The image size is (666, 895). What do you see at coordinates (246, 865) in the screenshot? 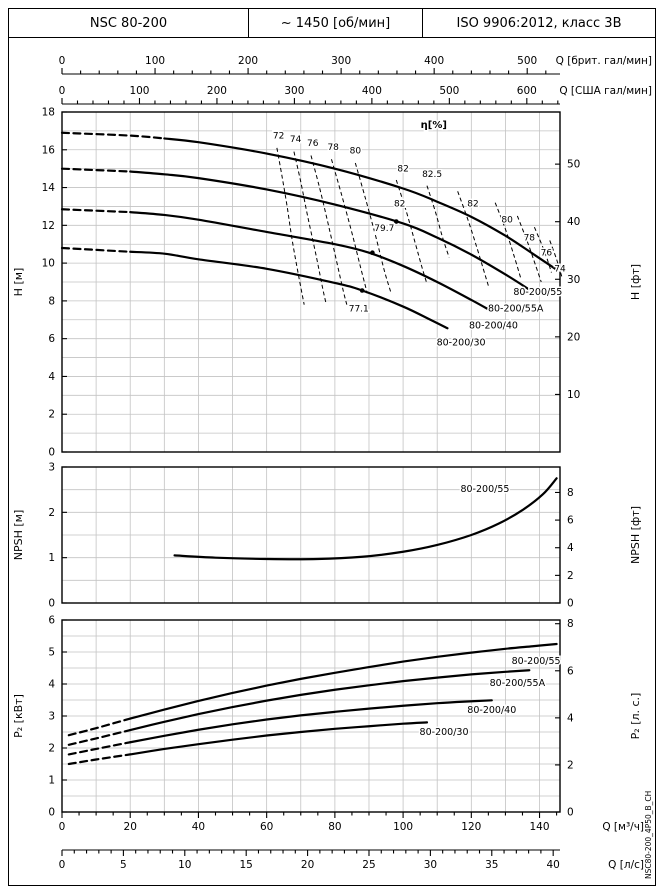
I see `tick-label: 15` at bounding box center [246, 865].